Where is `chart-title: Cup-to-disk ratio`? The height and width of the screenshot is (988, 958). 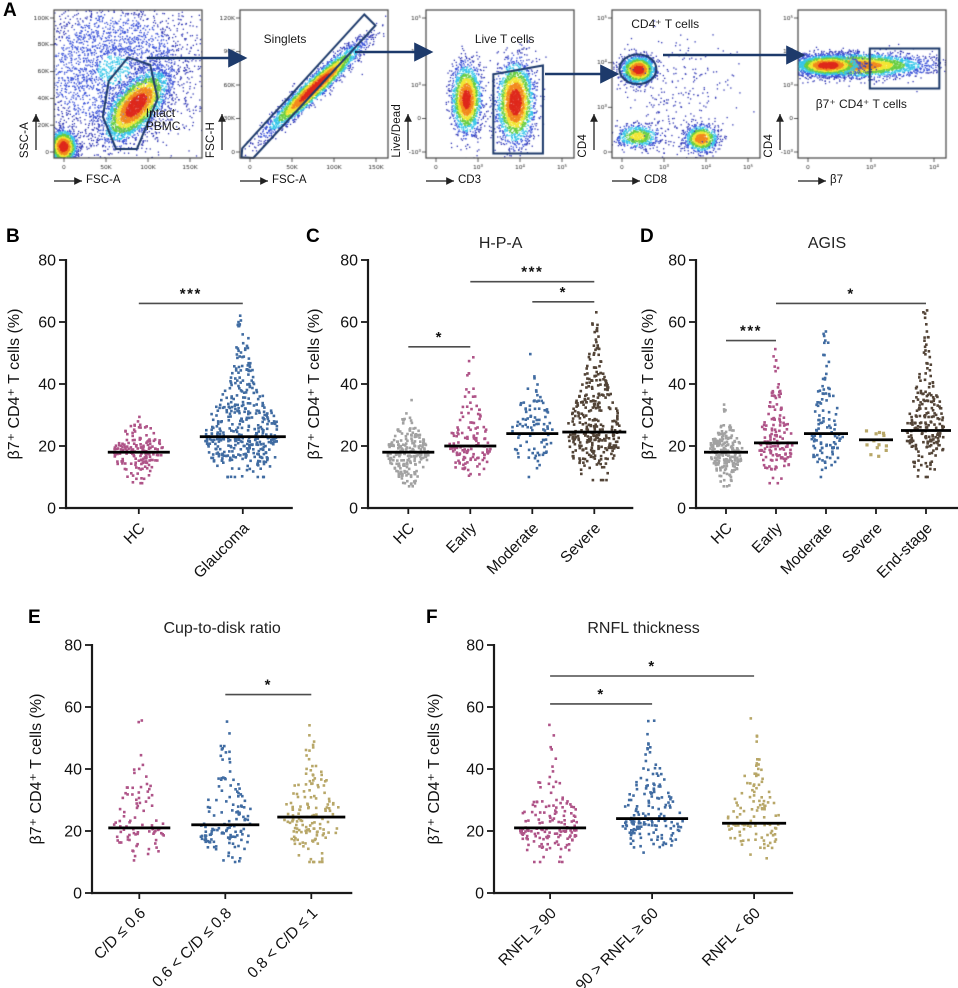
chart-title: Cup-to-disk ratio is located at coordinates (221, 628).